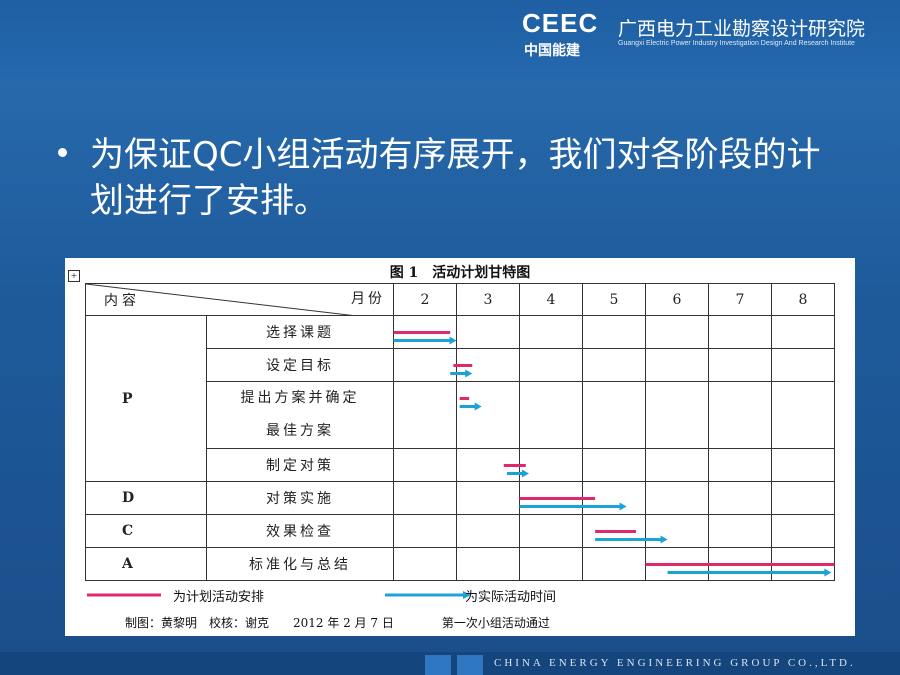 Image resolution: width=900 pixels, height=675 pixels. What do you see at coordinates (74, 276) in the screenshot?
I see `table-anchor-icon: +` at bounding box center [74, 276].